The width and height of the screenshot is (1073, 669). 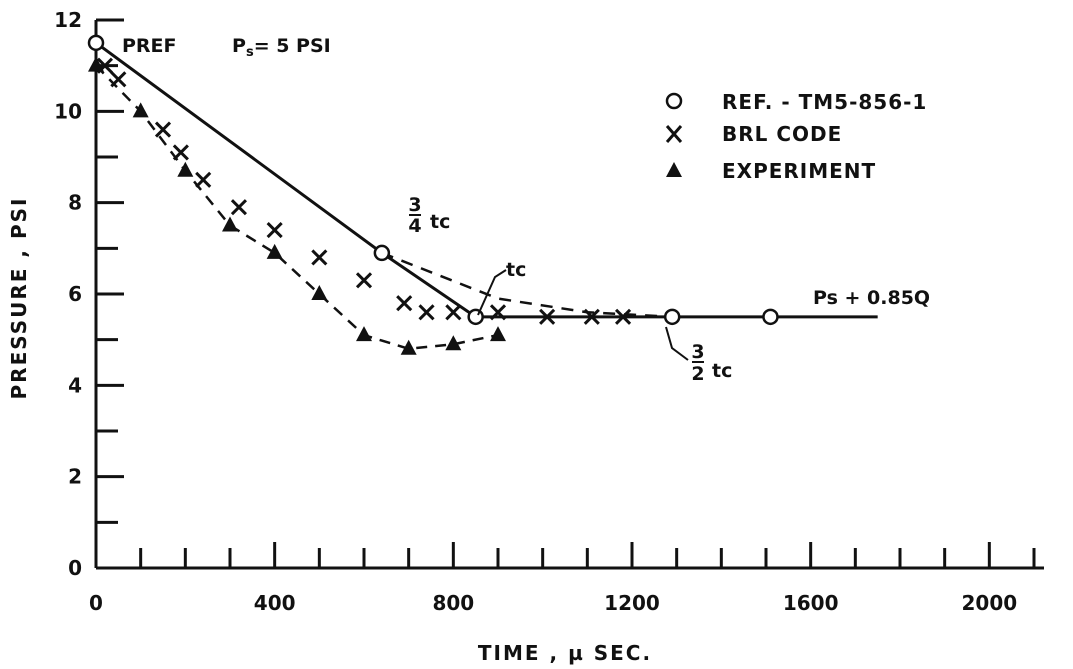 What do you see at coordinates (75, 477) in the screenshot?
I see `y-tick-label: 2` at bounding box center [75, 477].